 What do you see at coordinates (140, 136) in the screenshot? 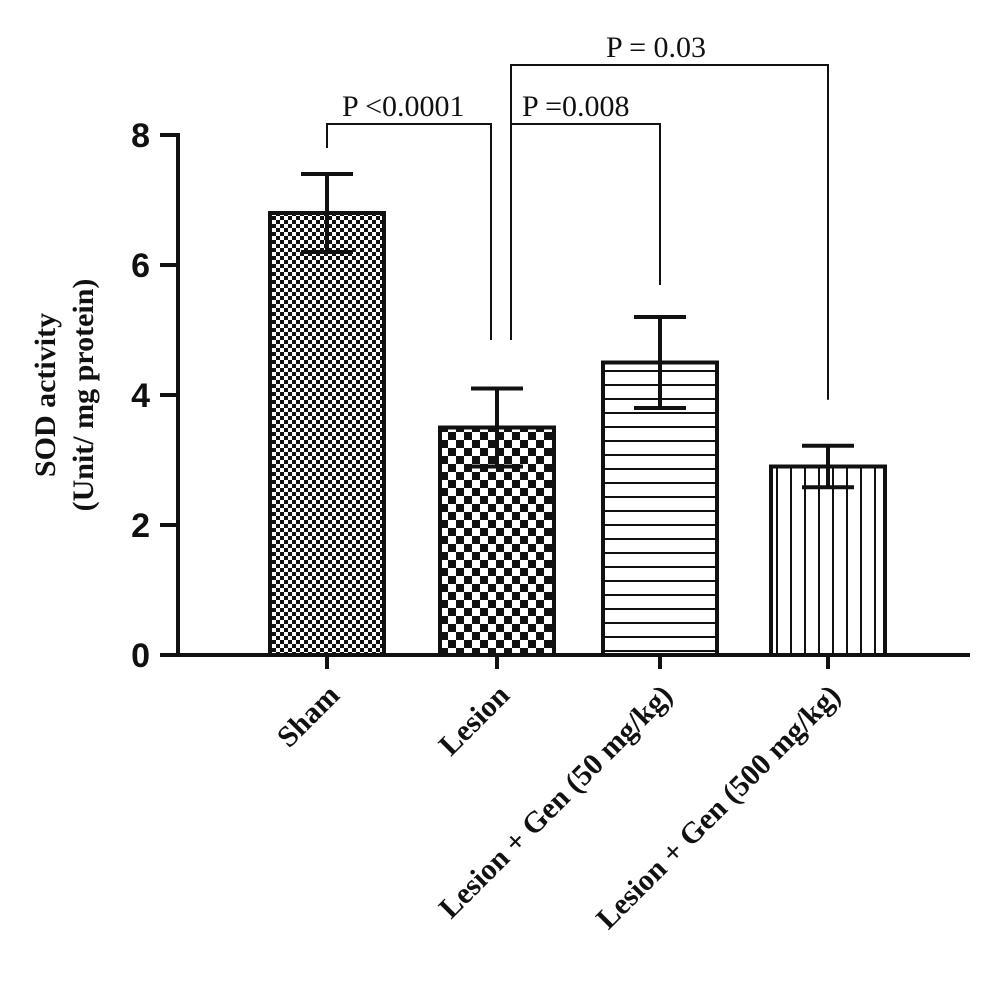
I see `y-tick-label: 8` at bounding box center [140, 136].